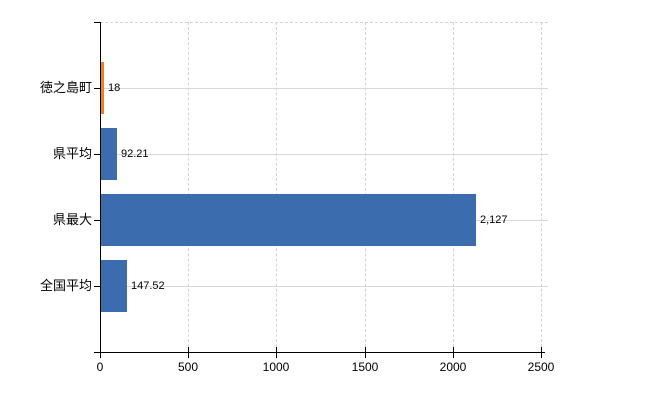 Image resolution: width=650 pixels, height=400 pixels. Describe the element at coordinates (72, 153) in the screenshot. I see `category-label: 県平均` at that location.